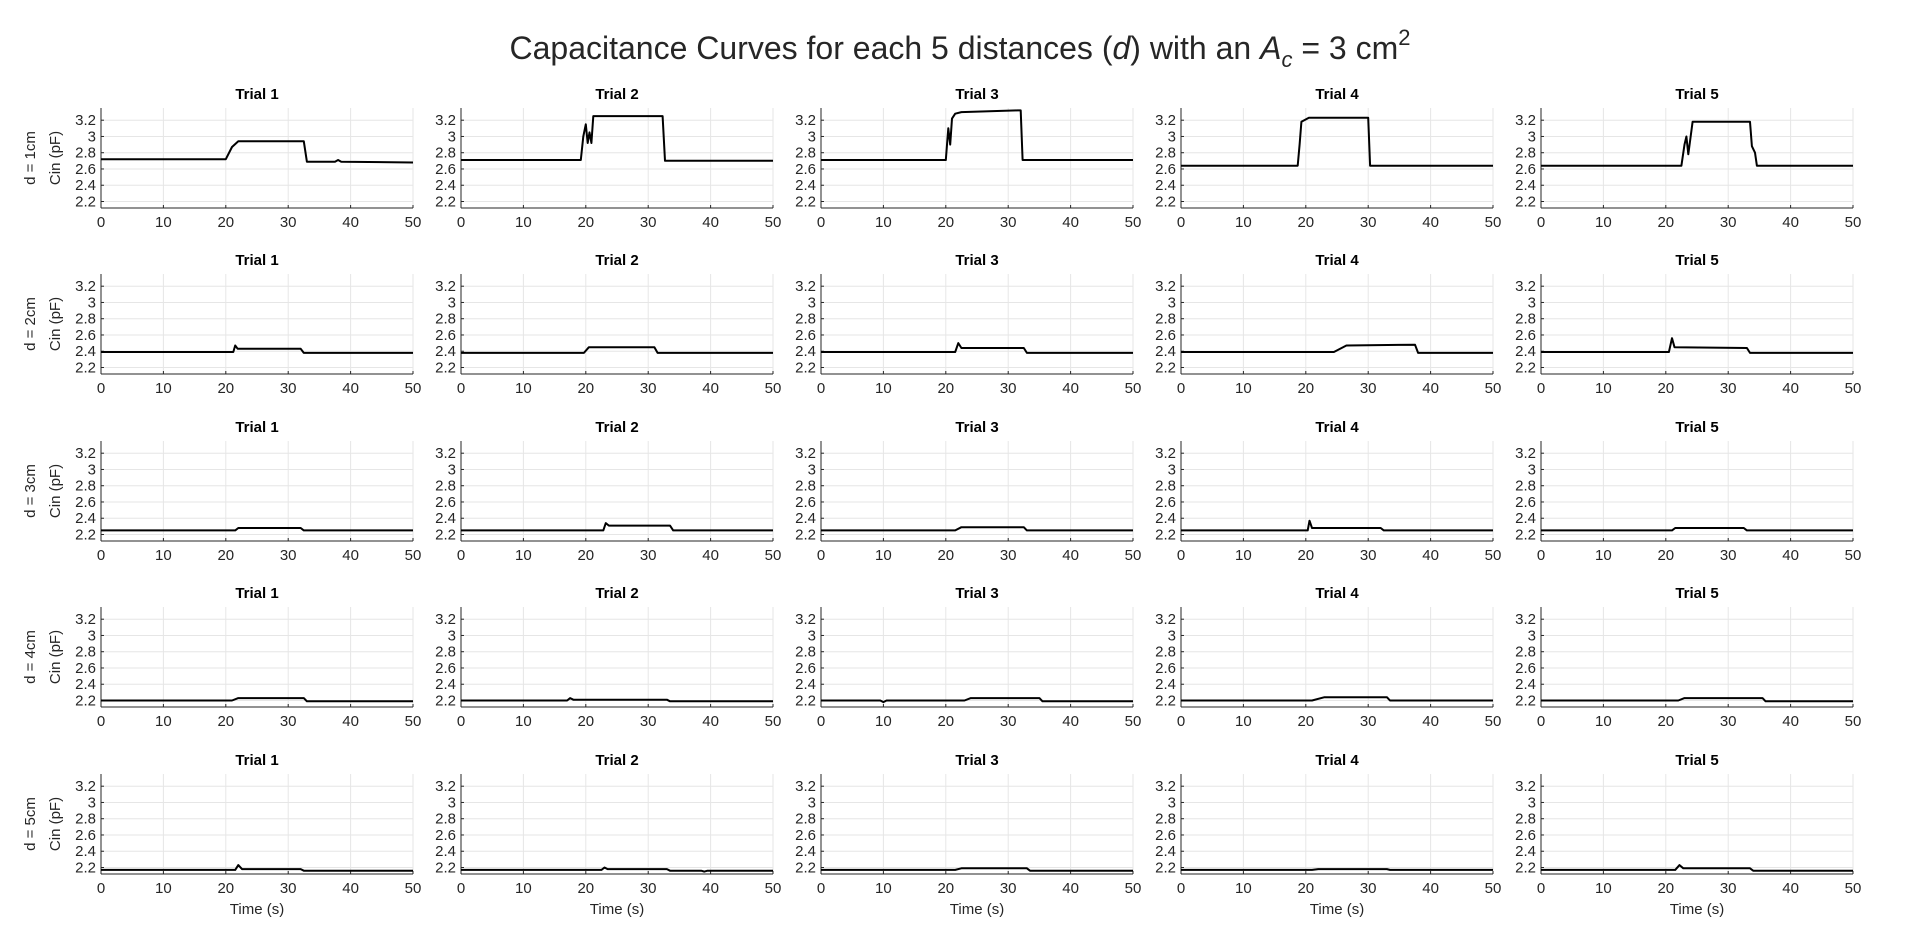 Image resolution: width=1920 pixels, height=926 pixels. Describe the element at coordinates (1404, 37) in the screenshot. I see `title-superscript: 2` at that location.